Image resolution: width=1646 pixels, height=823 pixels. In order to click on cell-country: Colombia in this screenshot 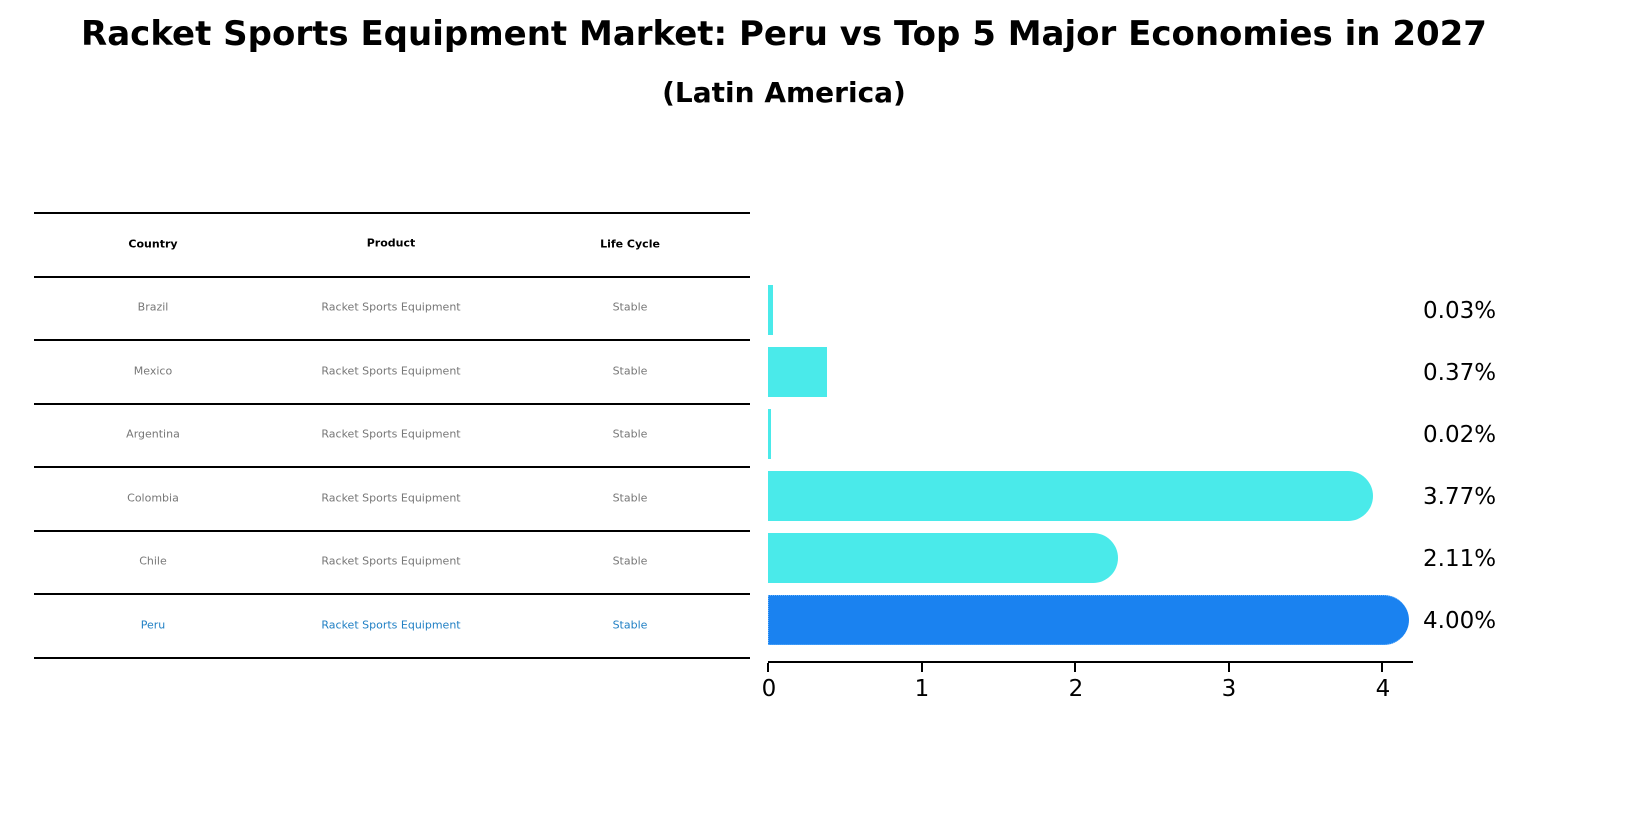, I will do `click(153, 498)`.